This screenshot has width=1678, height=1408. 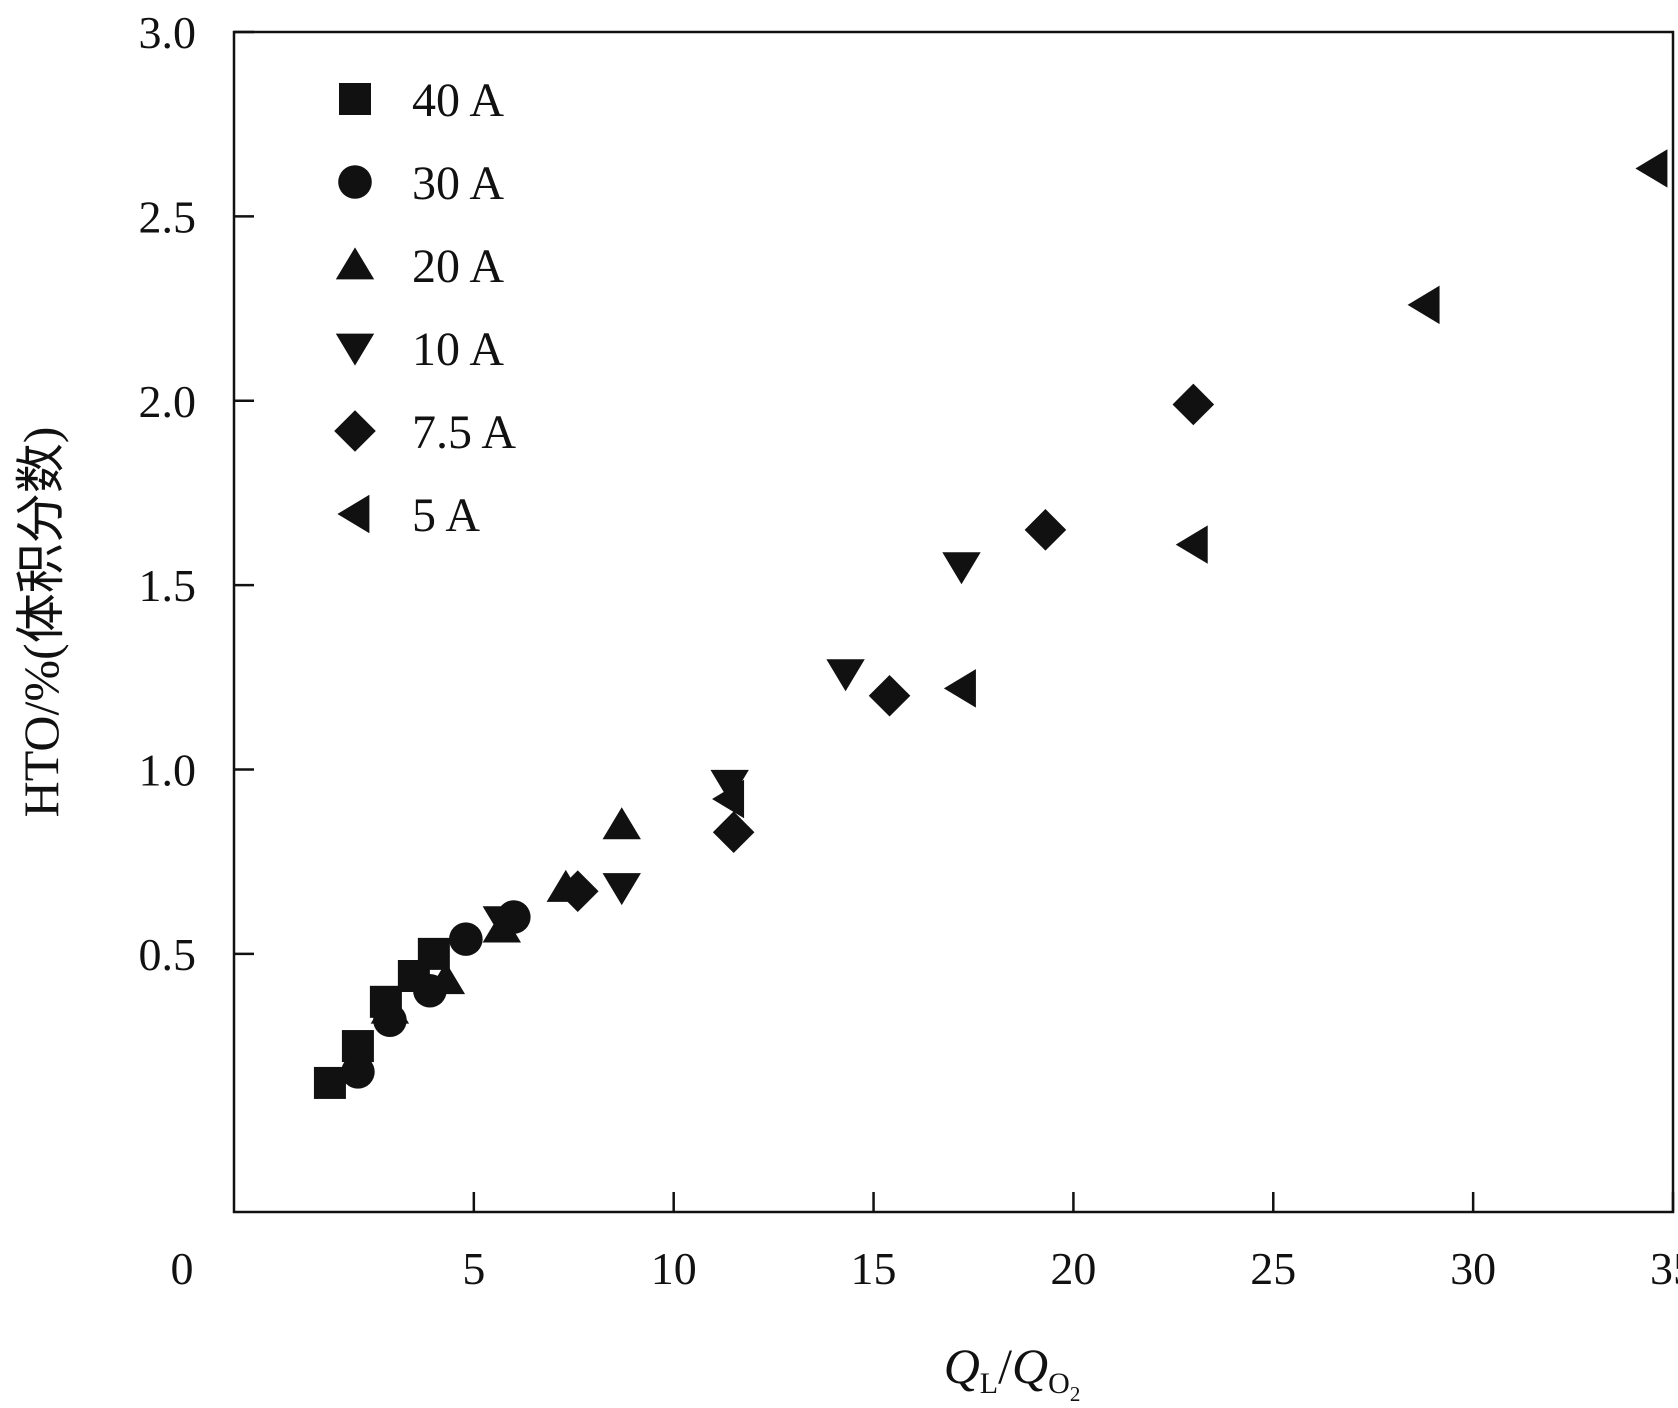 What do you see at coordinates (1273, 1268) in the screenshot?
I see `x-tick-label: 25` at bounding box center [1273, 1268].